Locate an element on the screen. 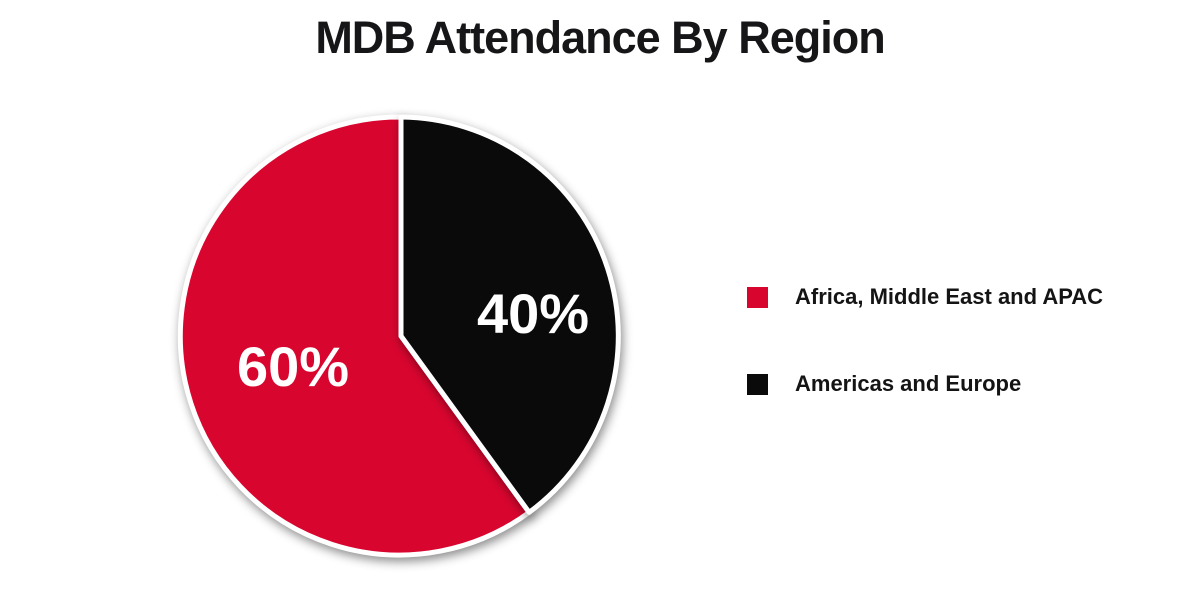  legend-swatch-red-rect is located at coordinates (757, 297).